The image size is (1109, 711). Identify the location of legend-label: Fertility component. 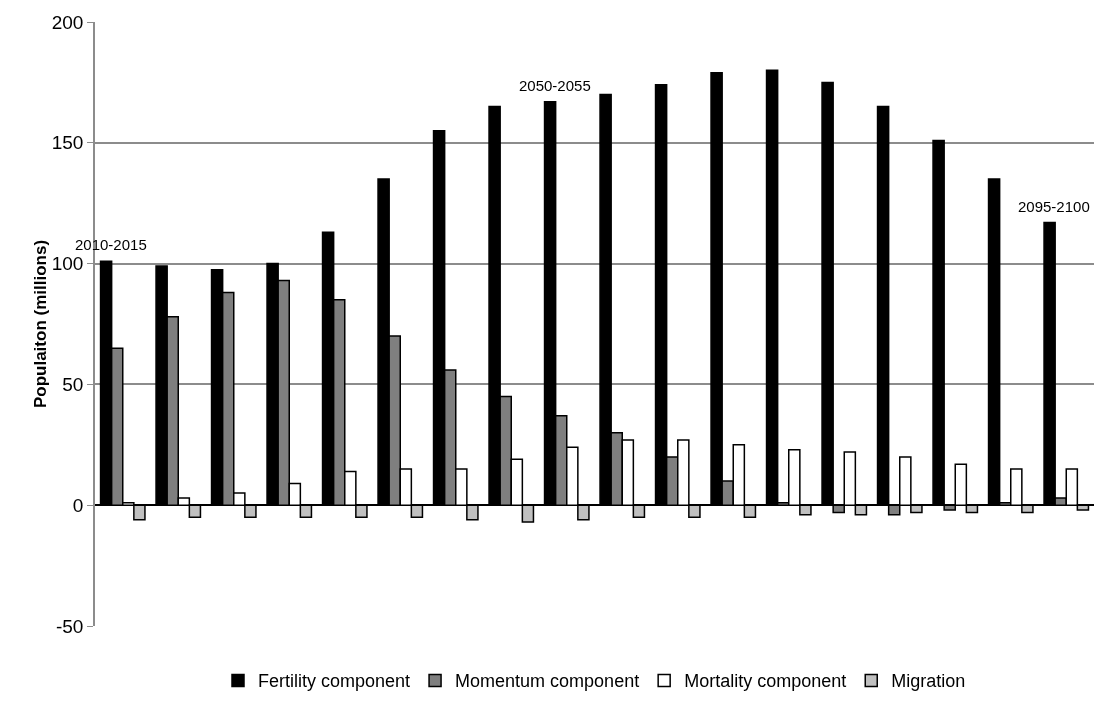
(334, 681).